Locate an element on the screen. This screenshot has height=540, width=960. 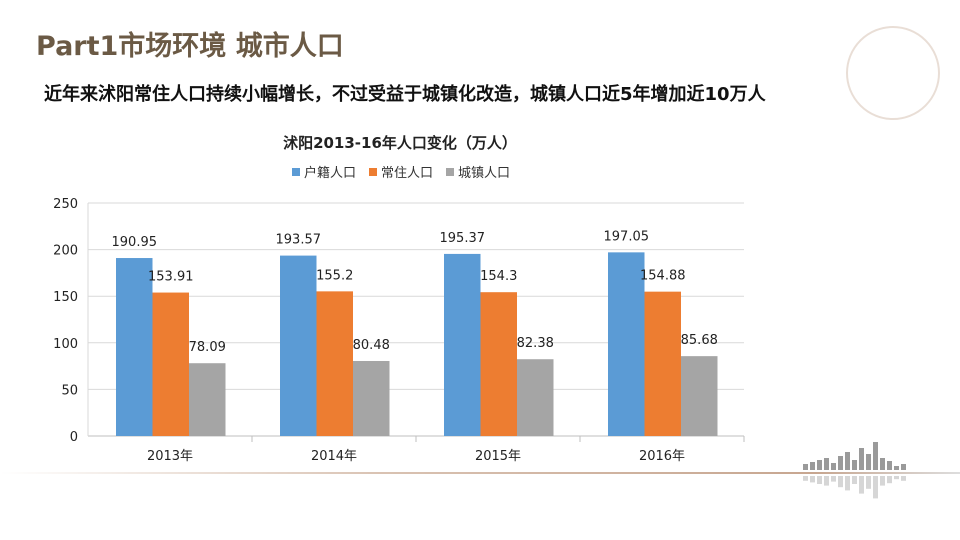
y-tick-label: 150 is located at coordinates (65, 297).